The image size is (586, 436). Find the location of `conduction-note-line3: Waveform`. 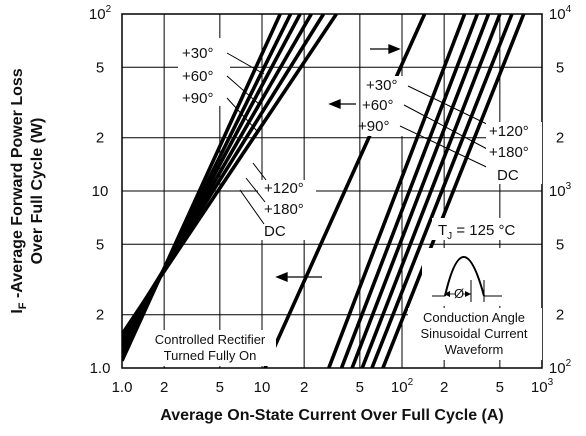

conduction-note-line3: Waveform is located at coordinates (474, 349).